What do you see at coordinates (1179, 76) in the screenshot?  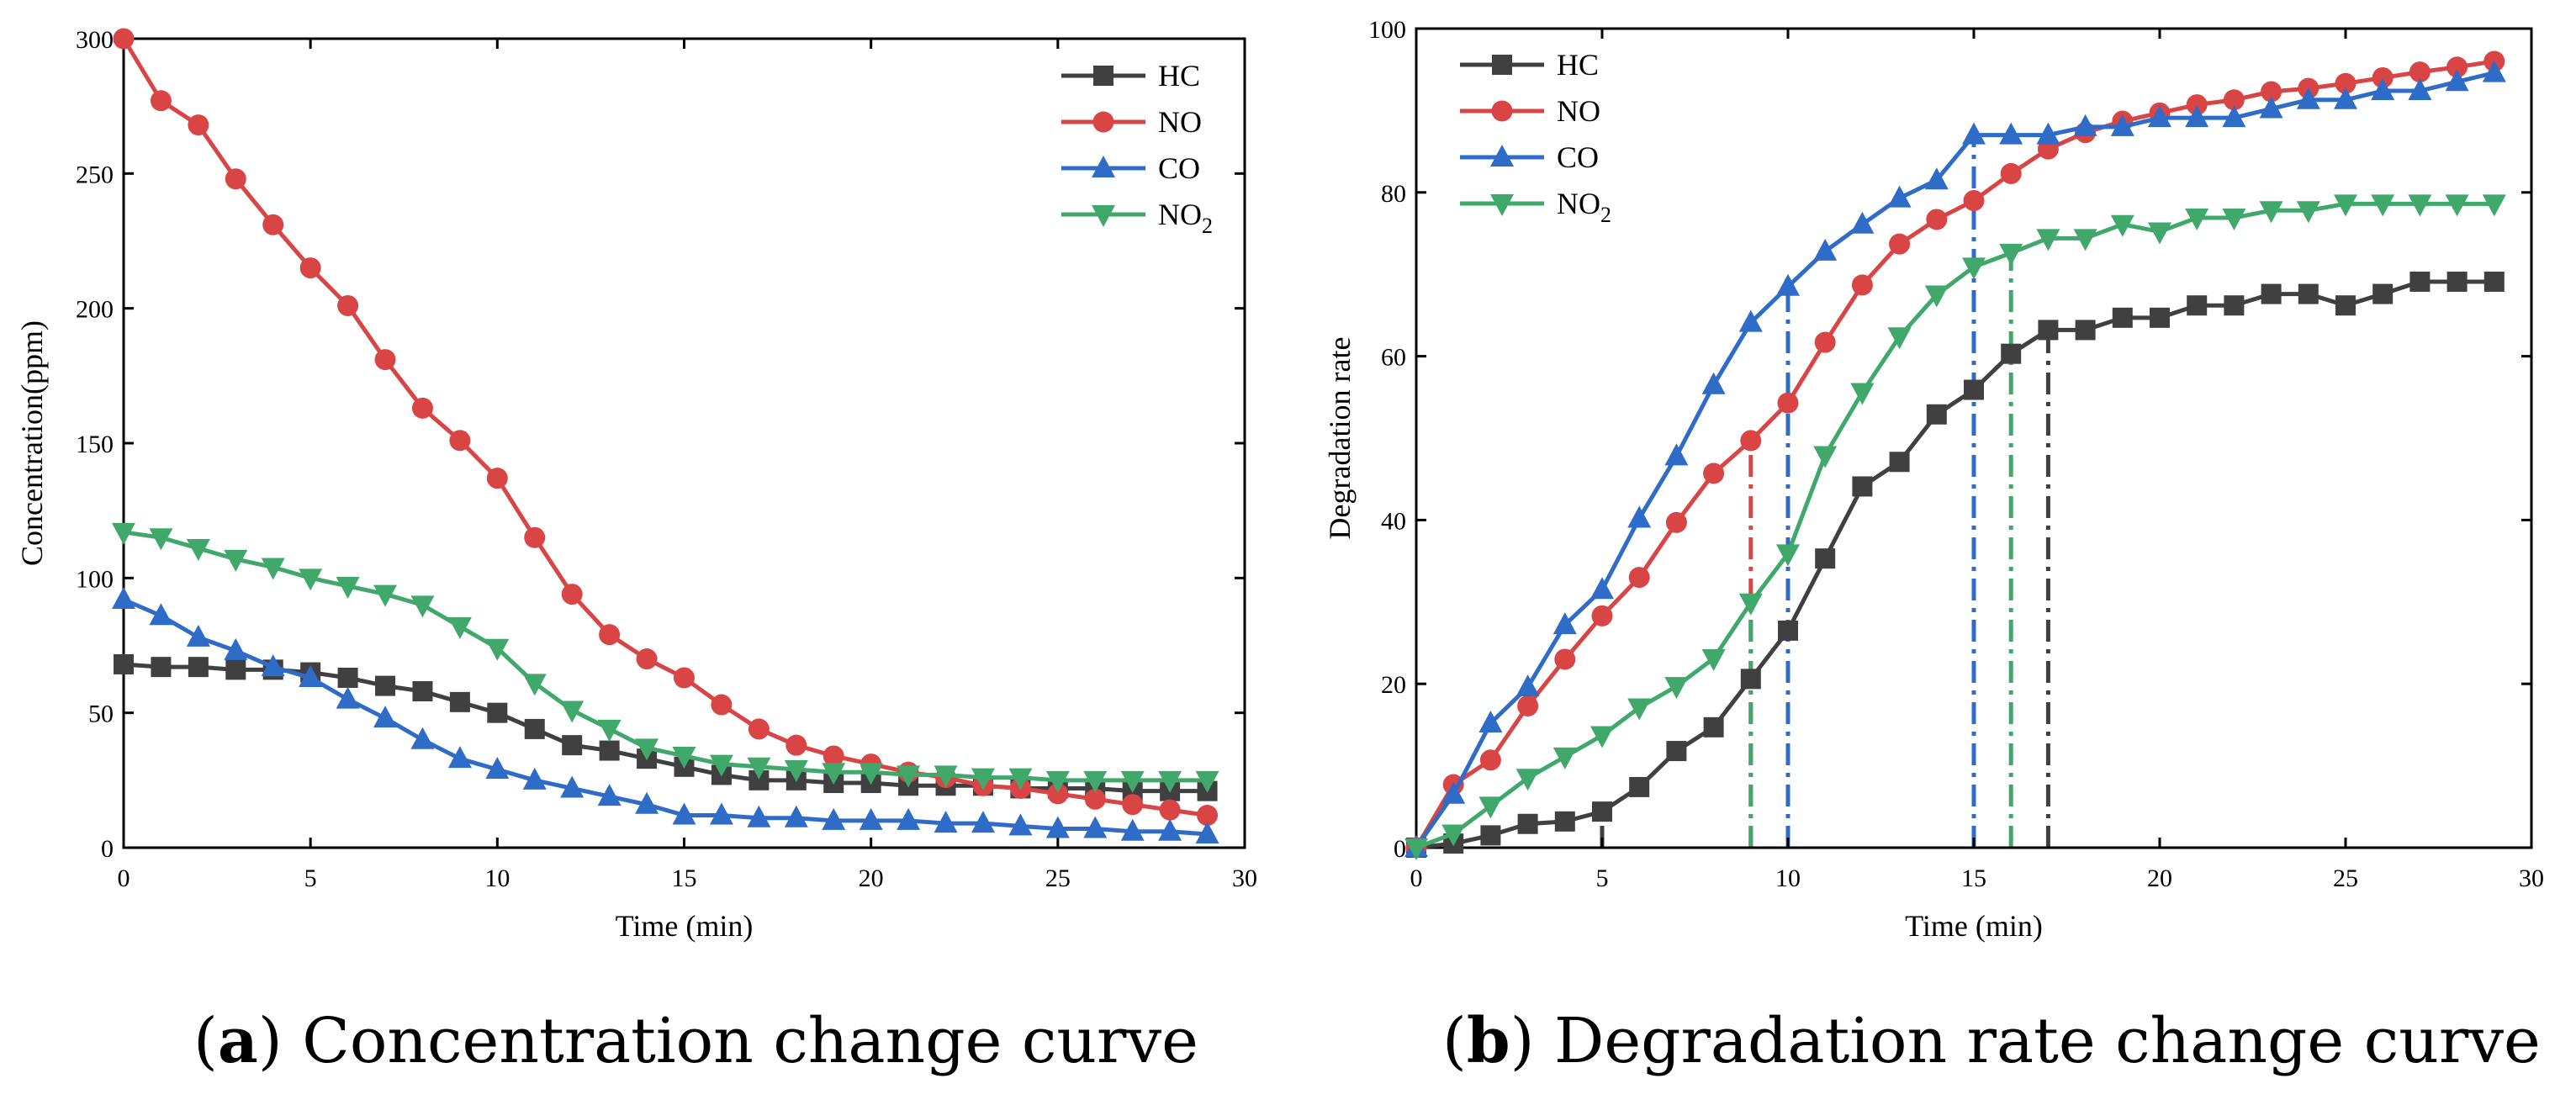 I see `chart-a-legend-label-hc: HC` at bounding box center [1179, 76].